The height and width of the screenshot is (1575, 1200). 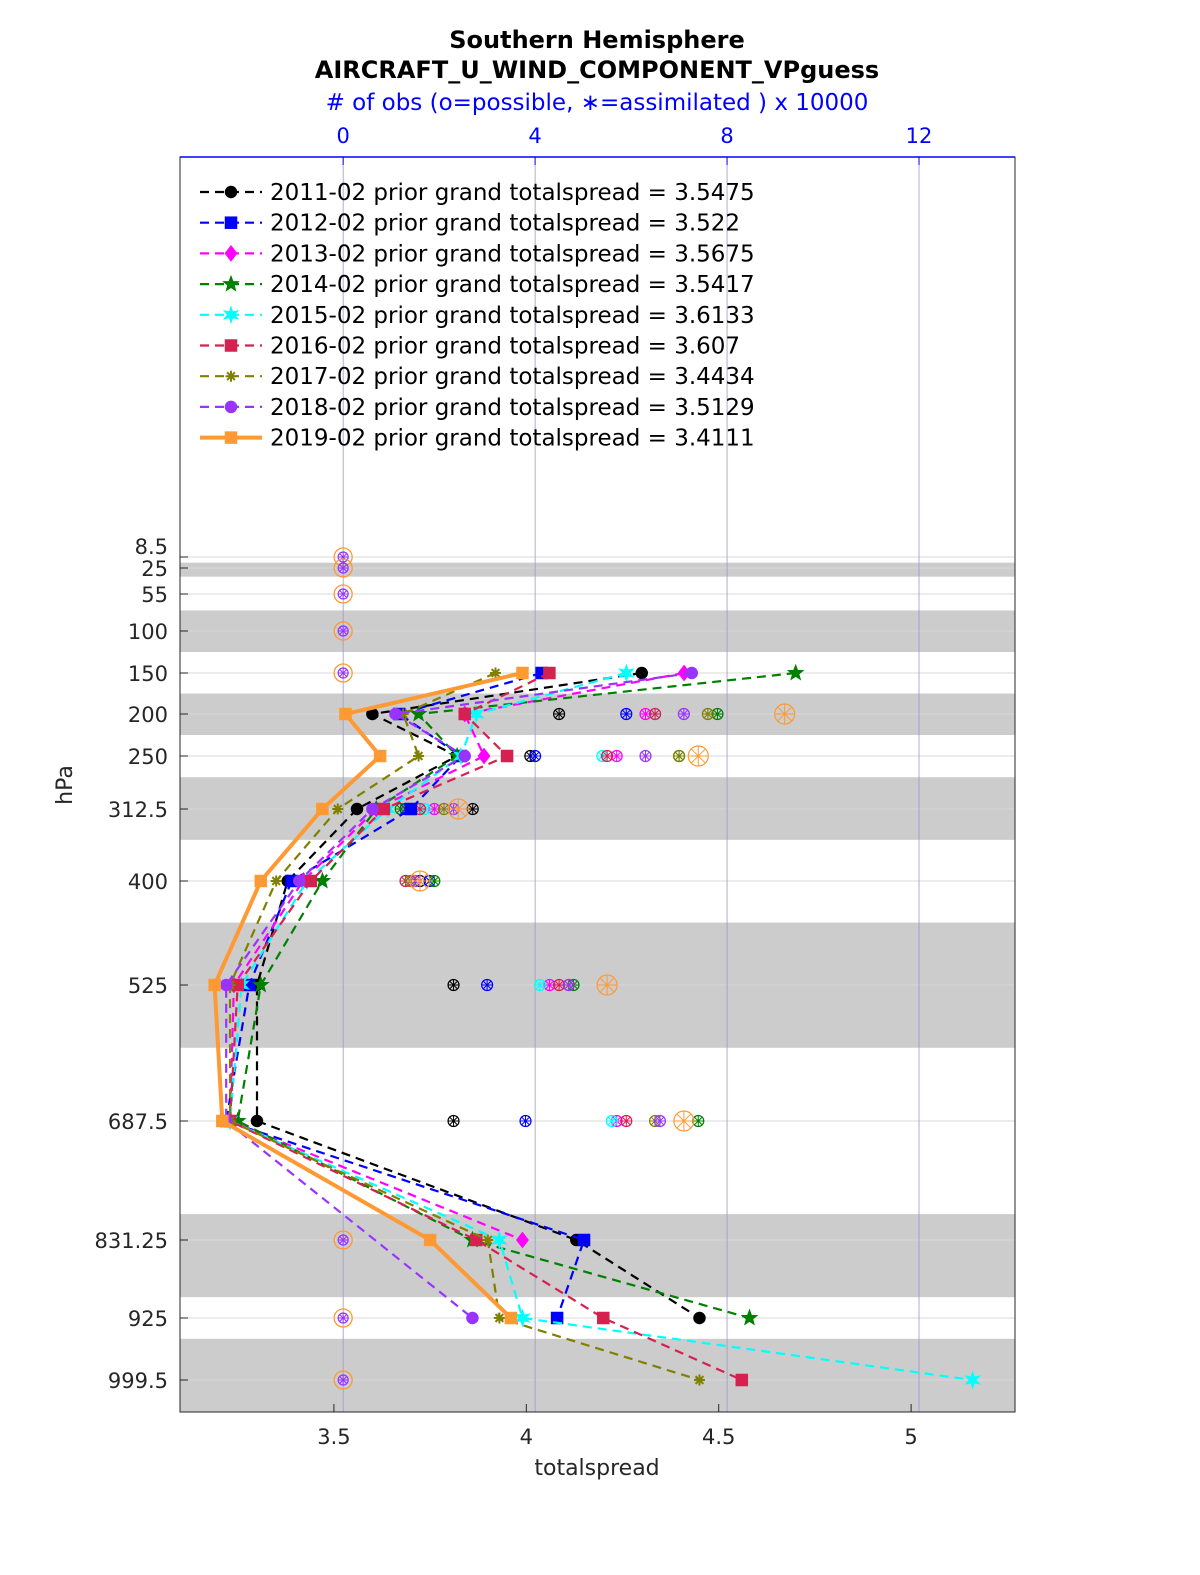 I want to click on legend-entry: 2015-02 prior grand totalspread = 3.6133, so click(x=477, y=316).